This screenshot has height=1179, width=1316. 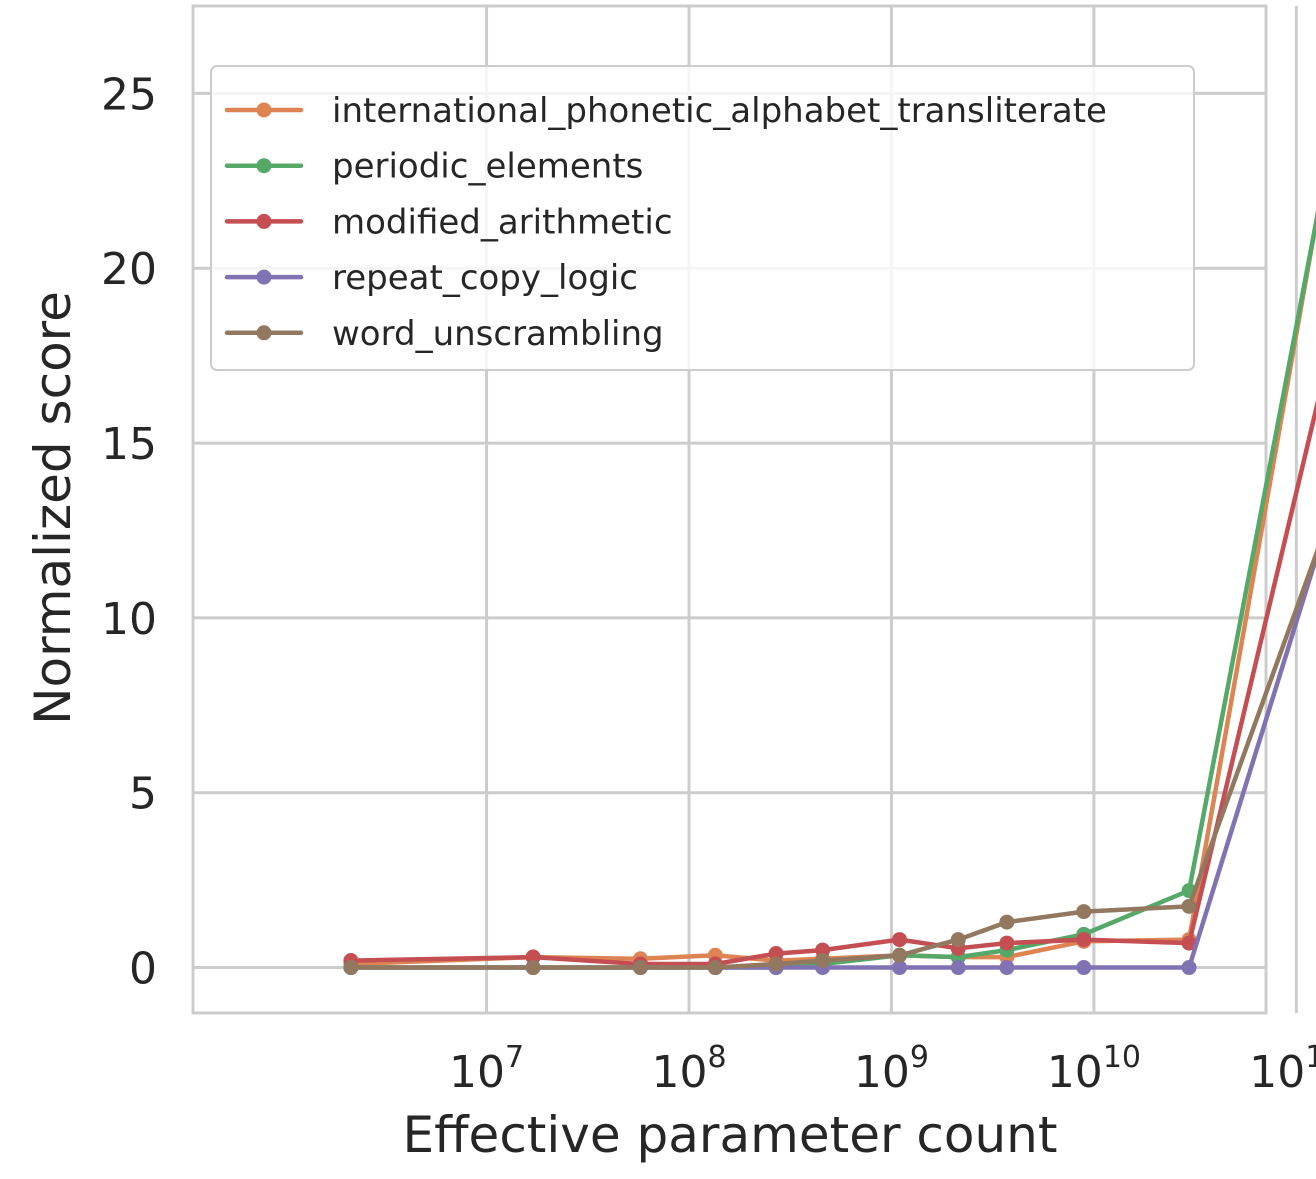 I want to click on y-tick-label: 5, so click(x=143, y=794).